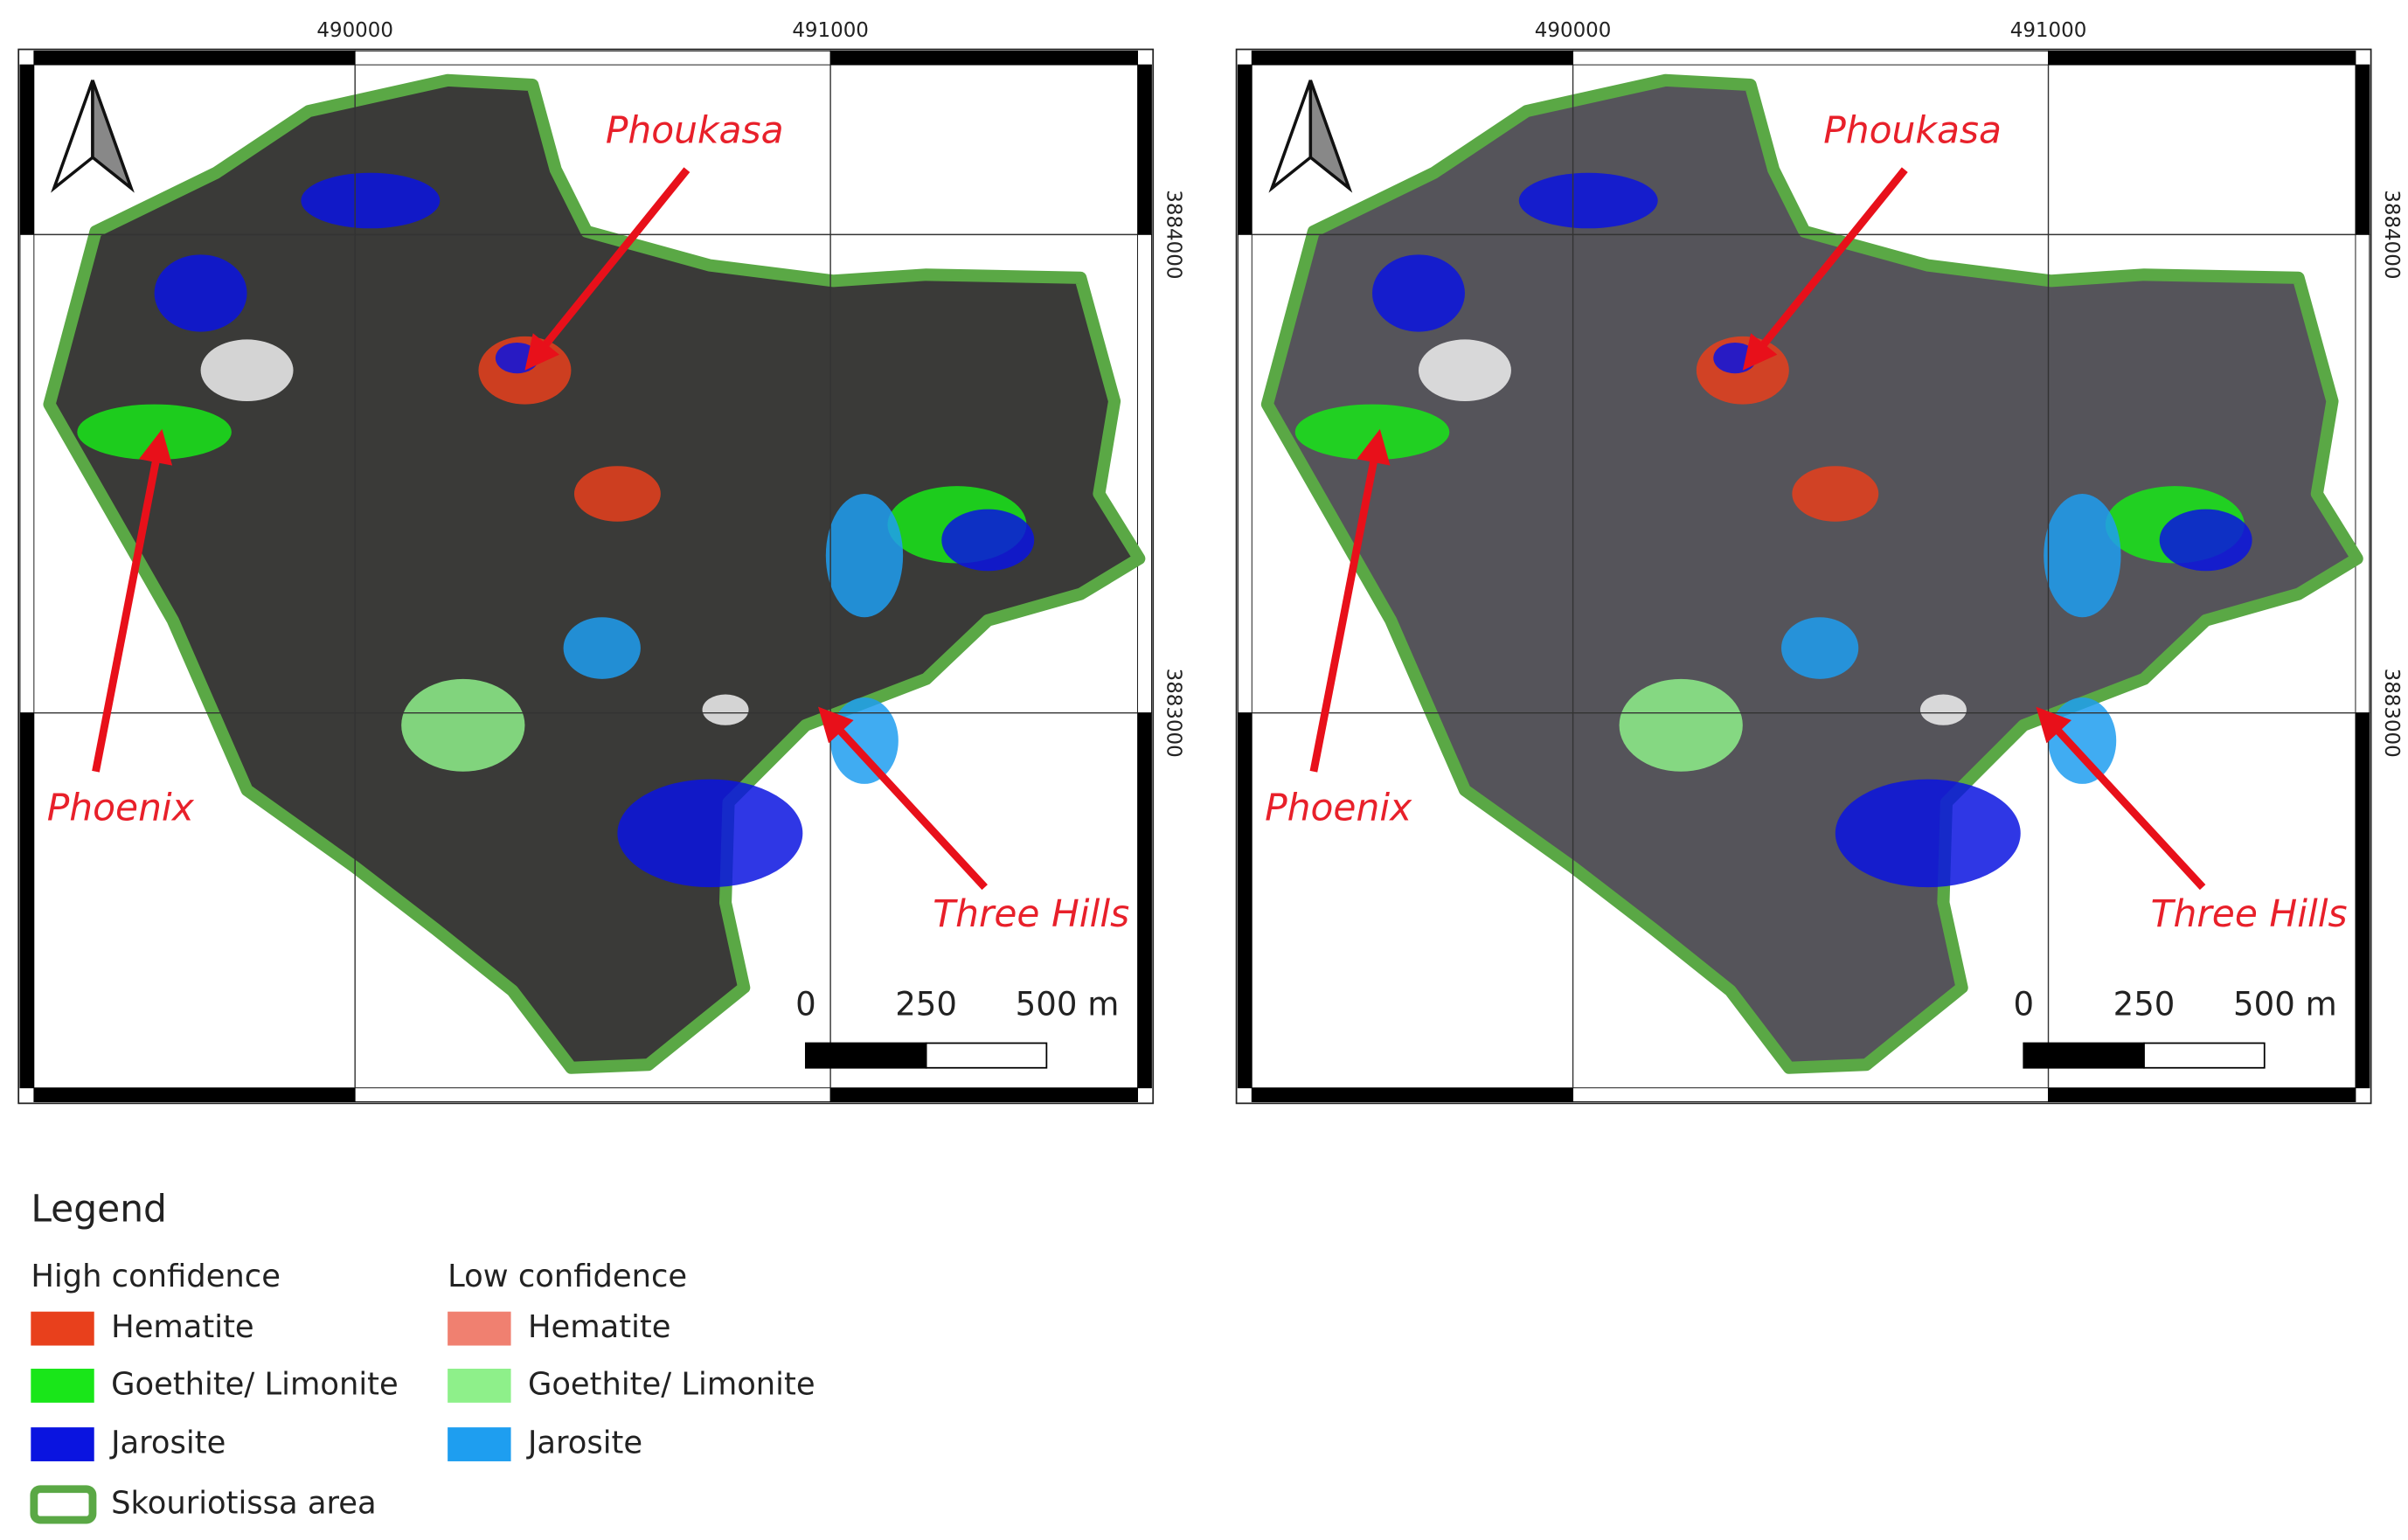 This screenshot has width=2408, height=1540. What do you see at coordinates (64, 1504) in the screenshot?
I see `legend-boundary-swatch` at bounding box center [64, 1504].